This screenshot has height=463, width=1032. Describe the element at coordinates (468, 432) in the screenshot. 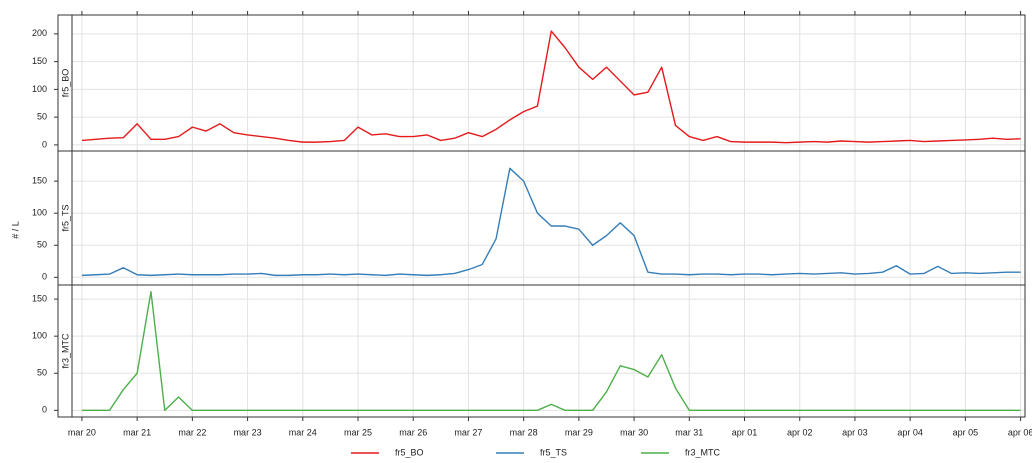

I see `x-tick-label: mar 27` at that location.